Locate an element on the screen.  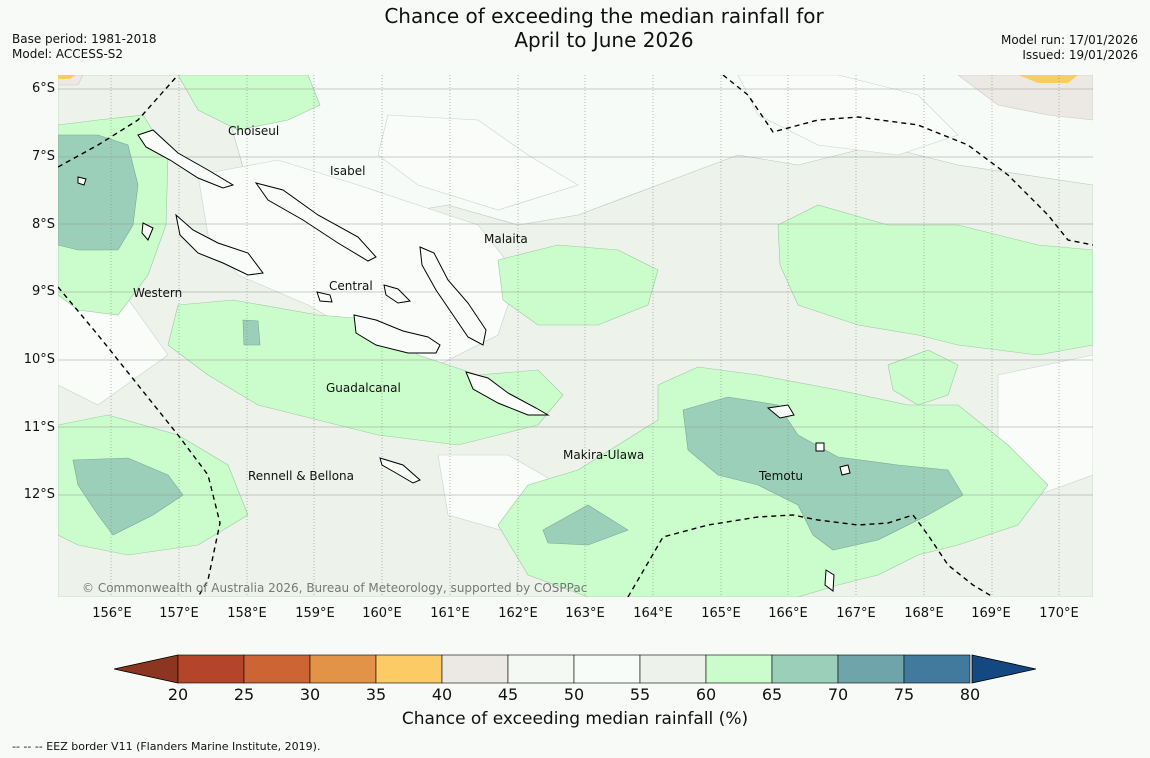
colorbar-tick-60: 60 is located at coordinates (706, 694).